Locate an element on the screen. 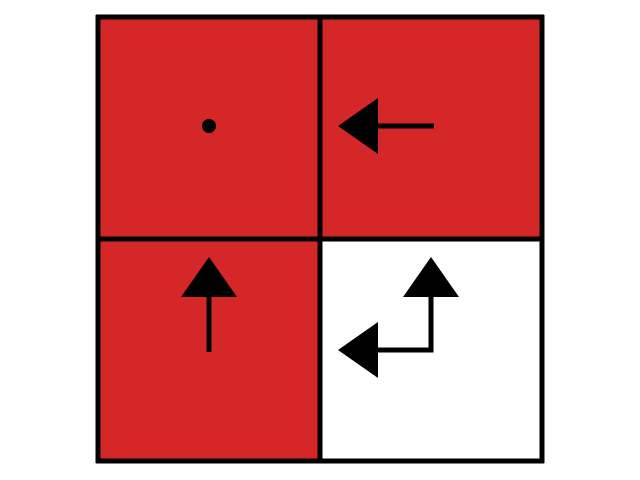 This screenshot has width=640, height=480. arrow-left-icon is located at coordinates (386, 126).